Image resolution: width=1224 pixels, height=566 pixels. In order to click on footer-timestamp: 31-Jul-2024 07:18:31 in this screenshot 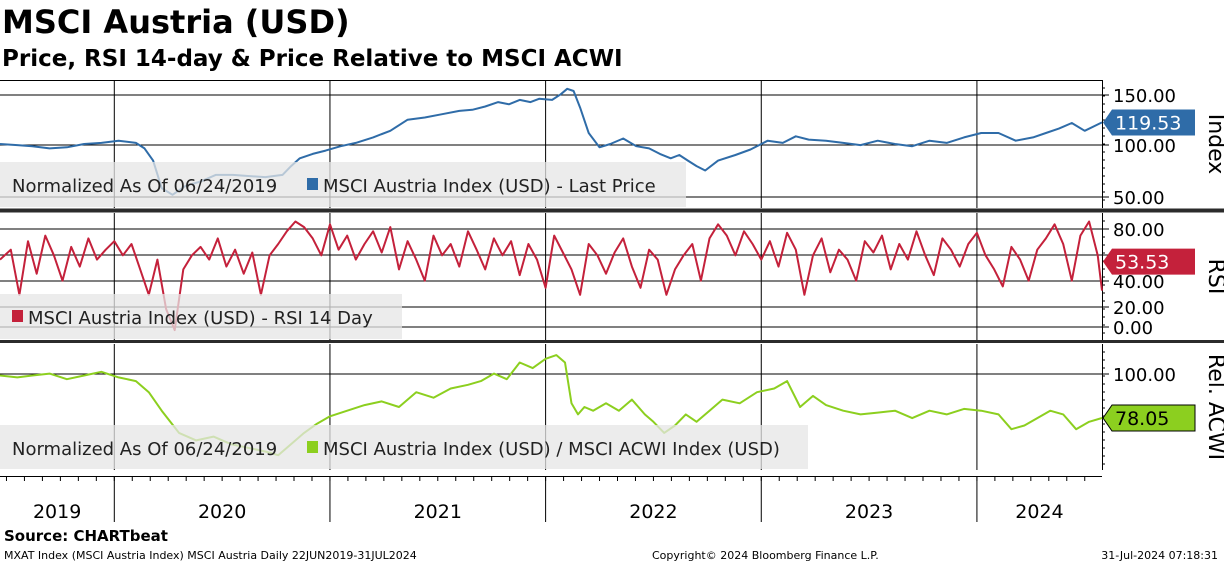, I will do `click(1159, 555)`.